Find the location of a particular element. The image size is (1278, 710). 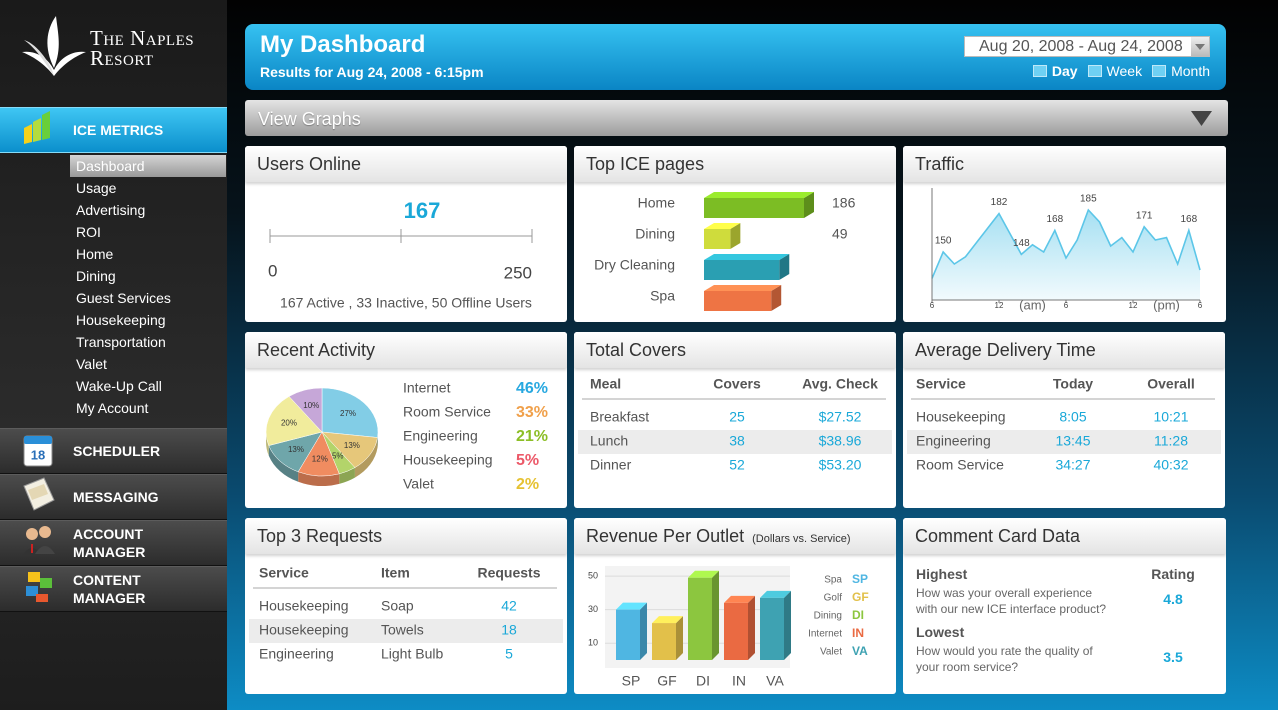

nav-section: SCHEDULER is located at coordinates (113, 451).